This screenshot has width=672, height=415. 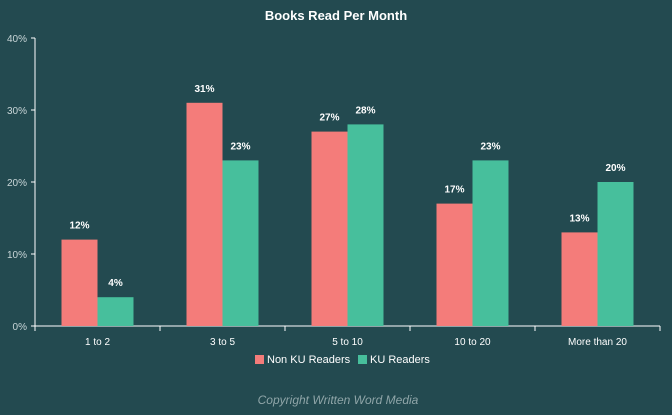 What do you see at coordinates (17, 111) in the screenshot?
I see `y-tick-label: 30%` at bounding box center [17, 111].